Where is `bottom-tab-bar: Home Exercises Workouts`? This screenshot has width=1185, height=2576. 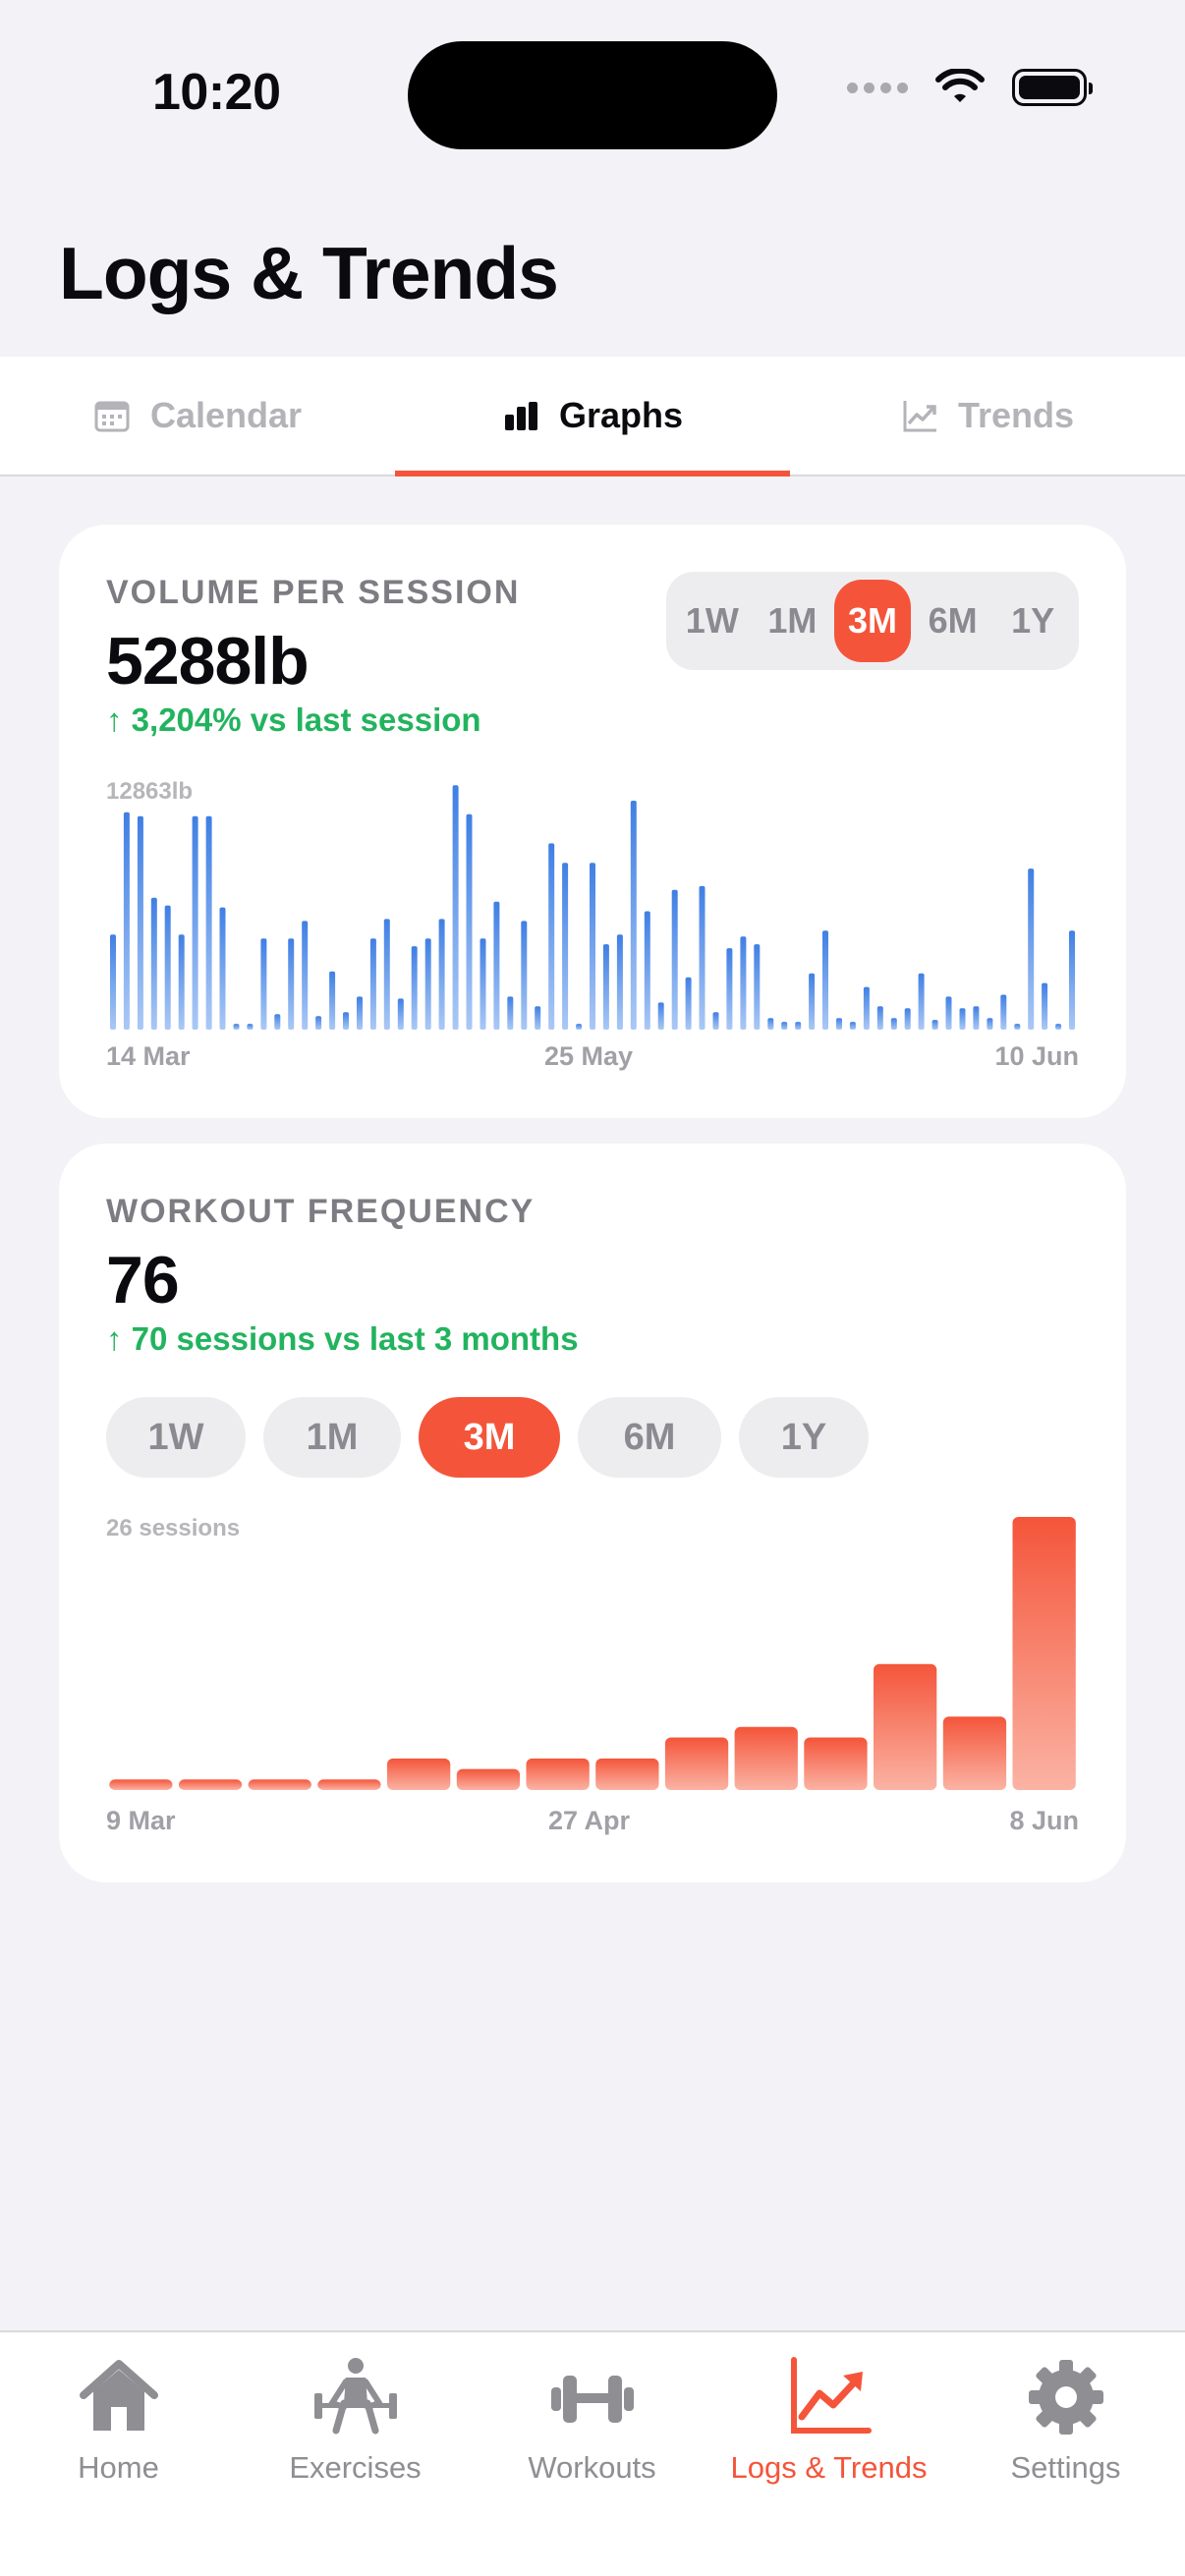
bottom-tab-bar: Home Exercises Workouts is located at coordinates (592, 2453).